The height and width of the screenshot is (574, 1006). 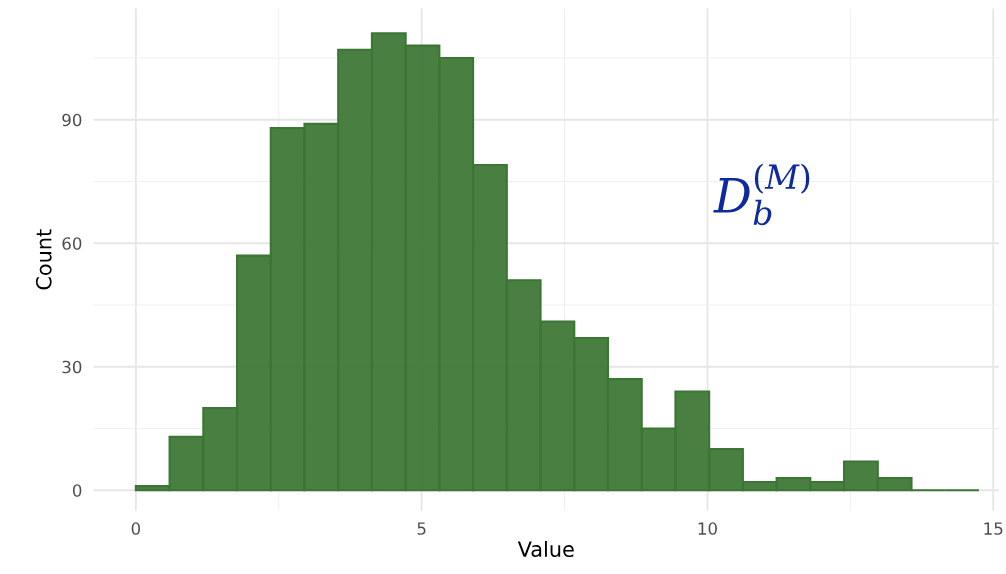 What do you see at coordinates (136, 528) in the screenshot?
I see `x-tick-label: 0` at bounding box center [136, 528].